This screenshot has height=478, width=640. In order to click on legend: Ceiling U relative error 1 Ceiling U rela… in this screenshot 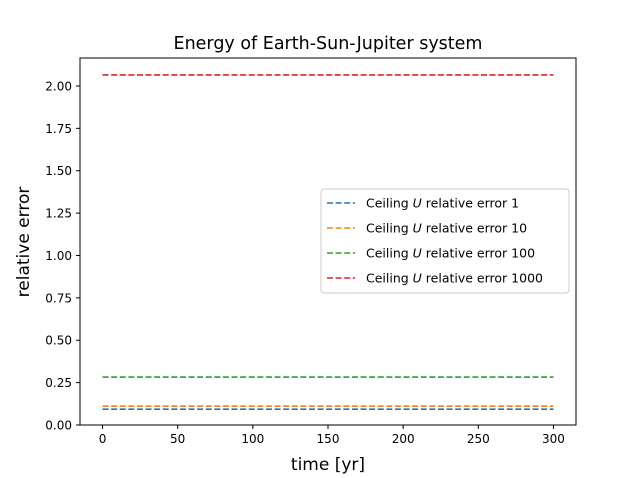, I will do `click(445, 241)`.